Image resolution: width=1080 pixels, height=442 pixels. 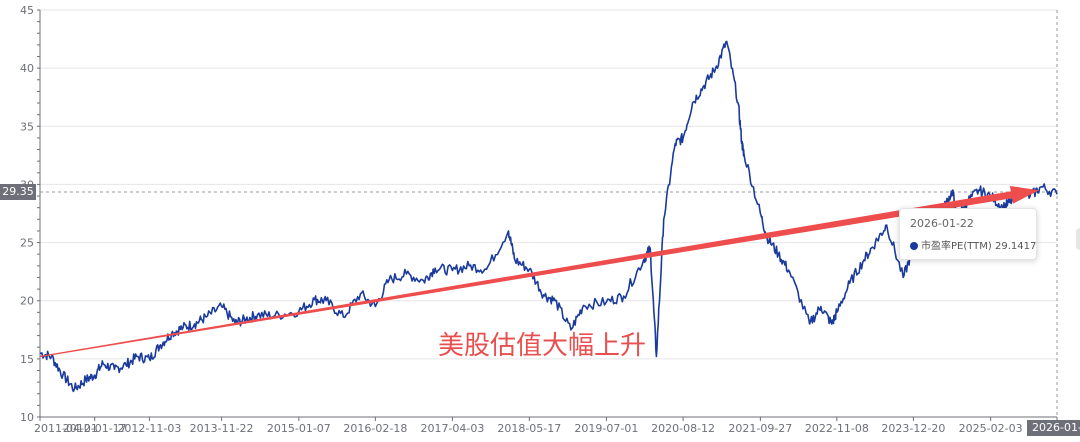 I want to click on x-tick-label: 2018-05-17, so click(x=529, y=428).